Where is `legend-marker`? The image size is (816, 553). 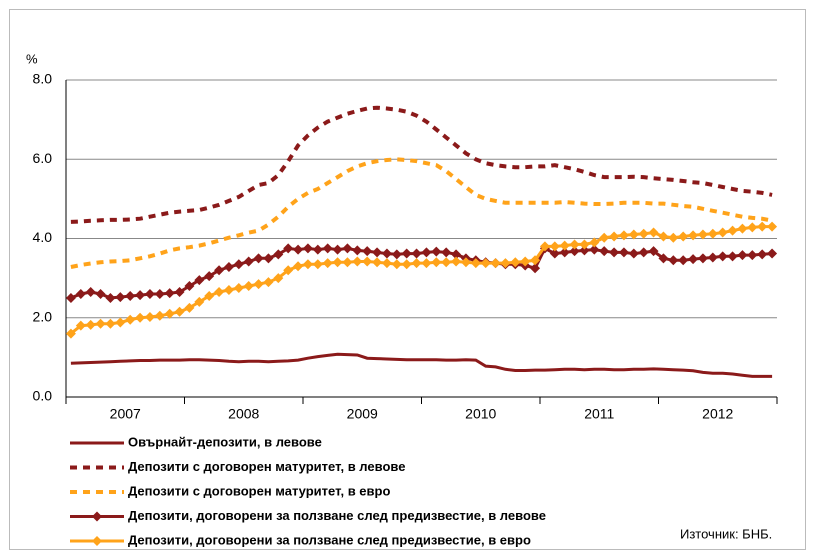 legend-marker is located at coordinates (97, 541).